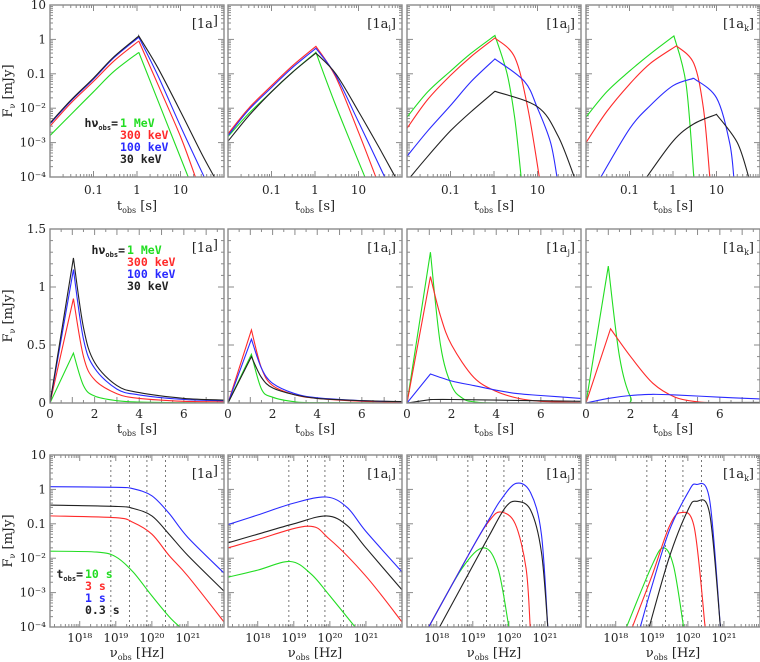 The width and height of the screenshot is (760, 662). I want to click on y-tick-label: 10, so click(38, 455).